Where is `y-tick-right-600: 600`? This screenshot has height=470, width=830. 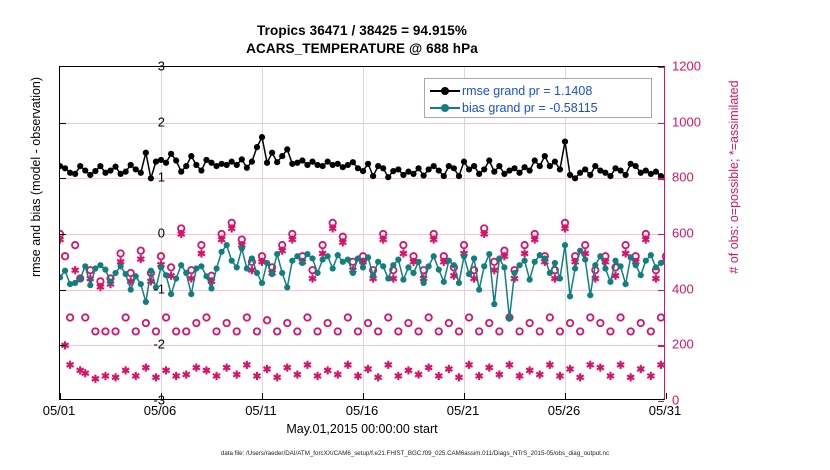 y-tick-right-600: 600 is located at coordinates (683, 233).